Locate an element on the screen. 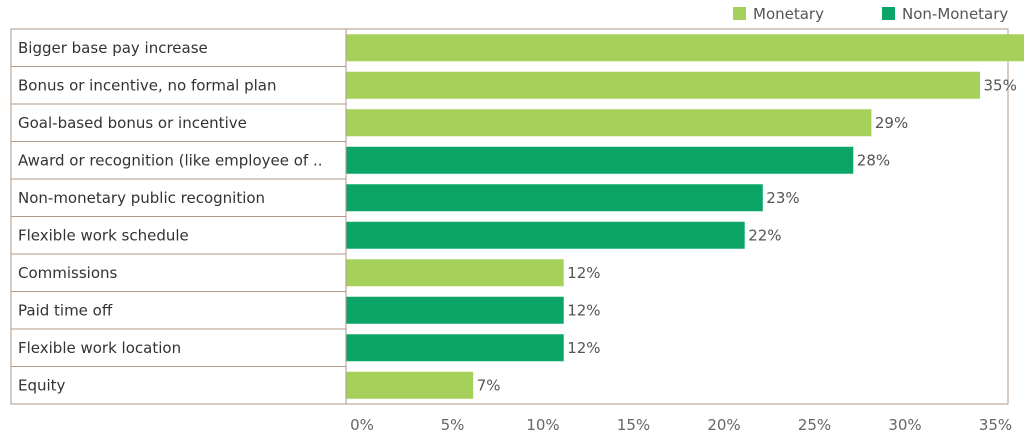  category-label: Non-monetary public recognition is located at coordinates (141, 198).